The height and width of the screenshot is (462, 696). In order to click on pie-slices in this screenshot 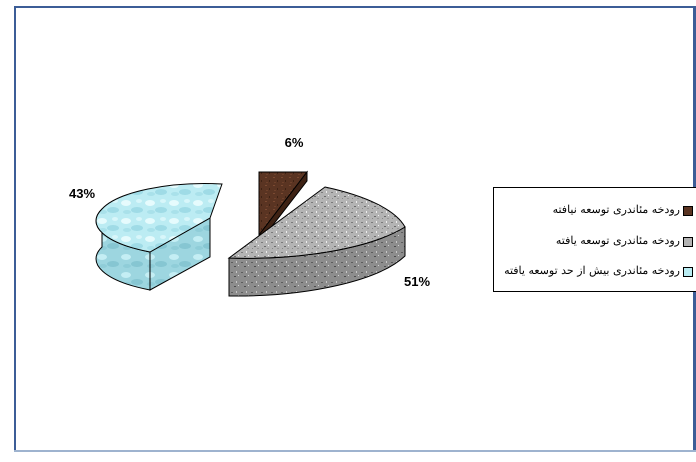, I will do `click(250, 233)`.